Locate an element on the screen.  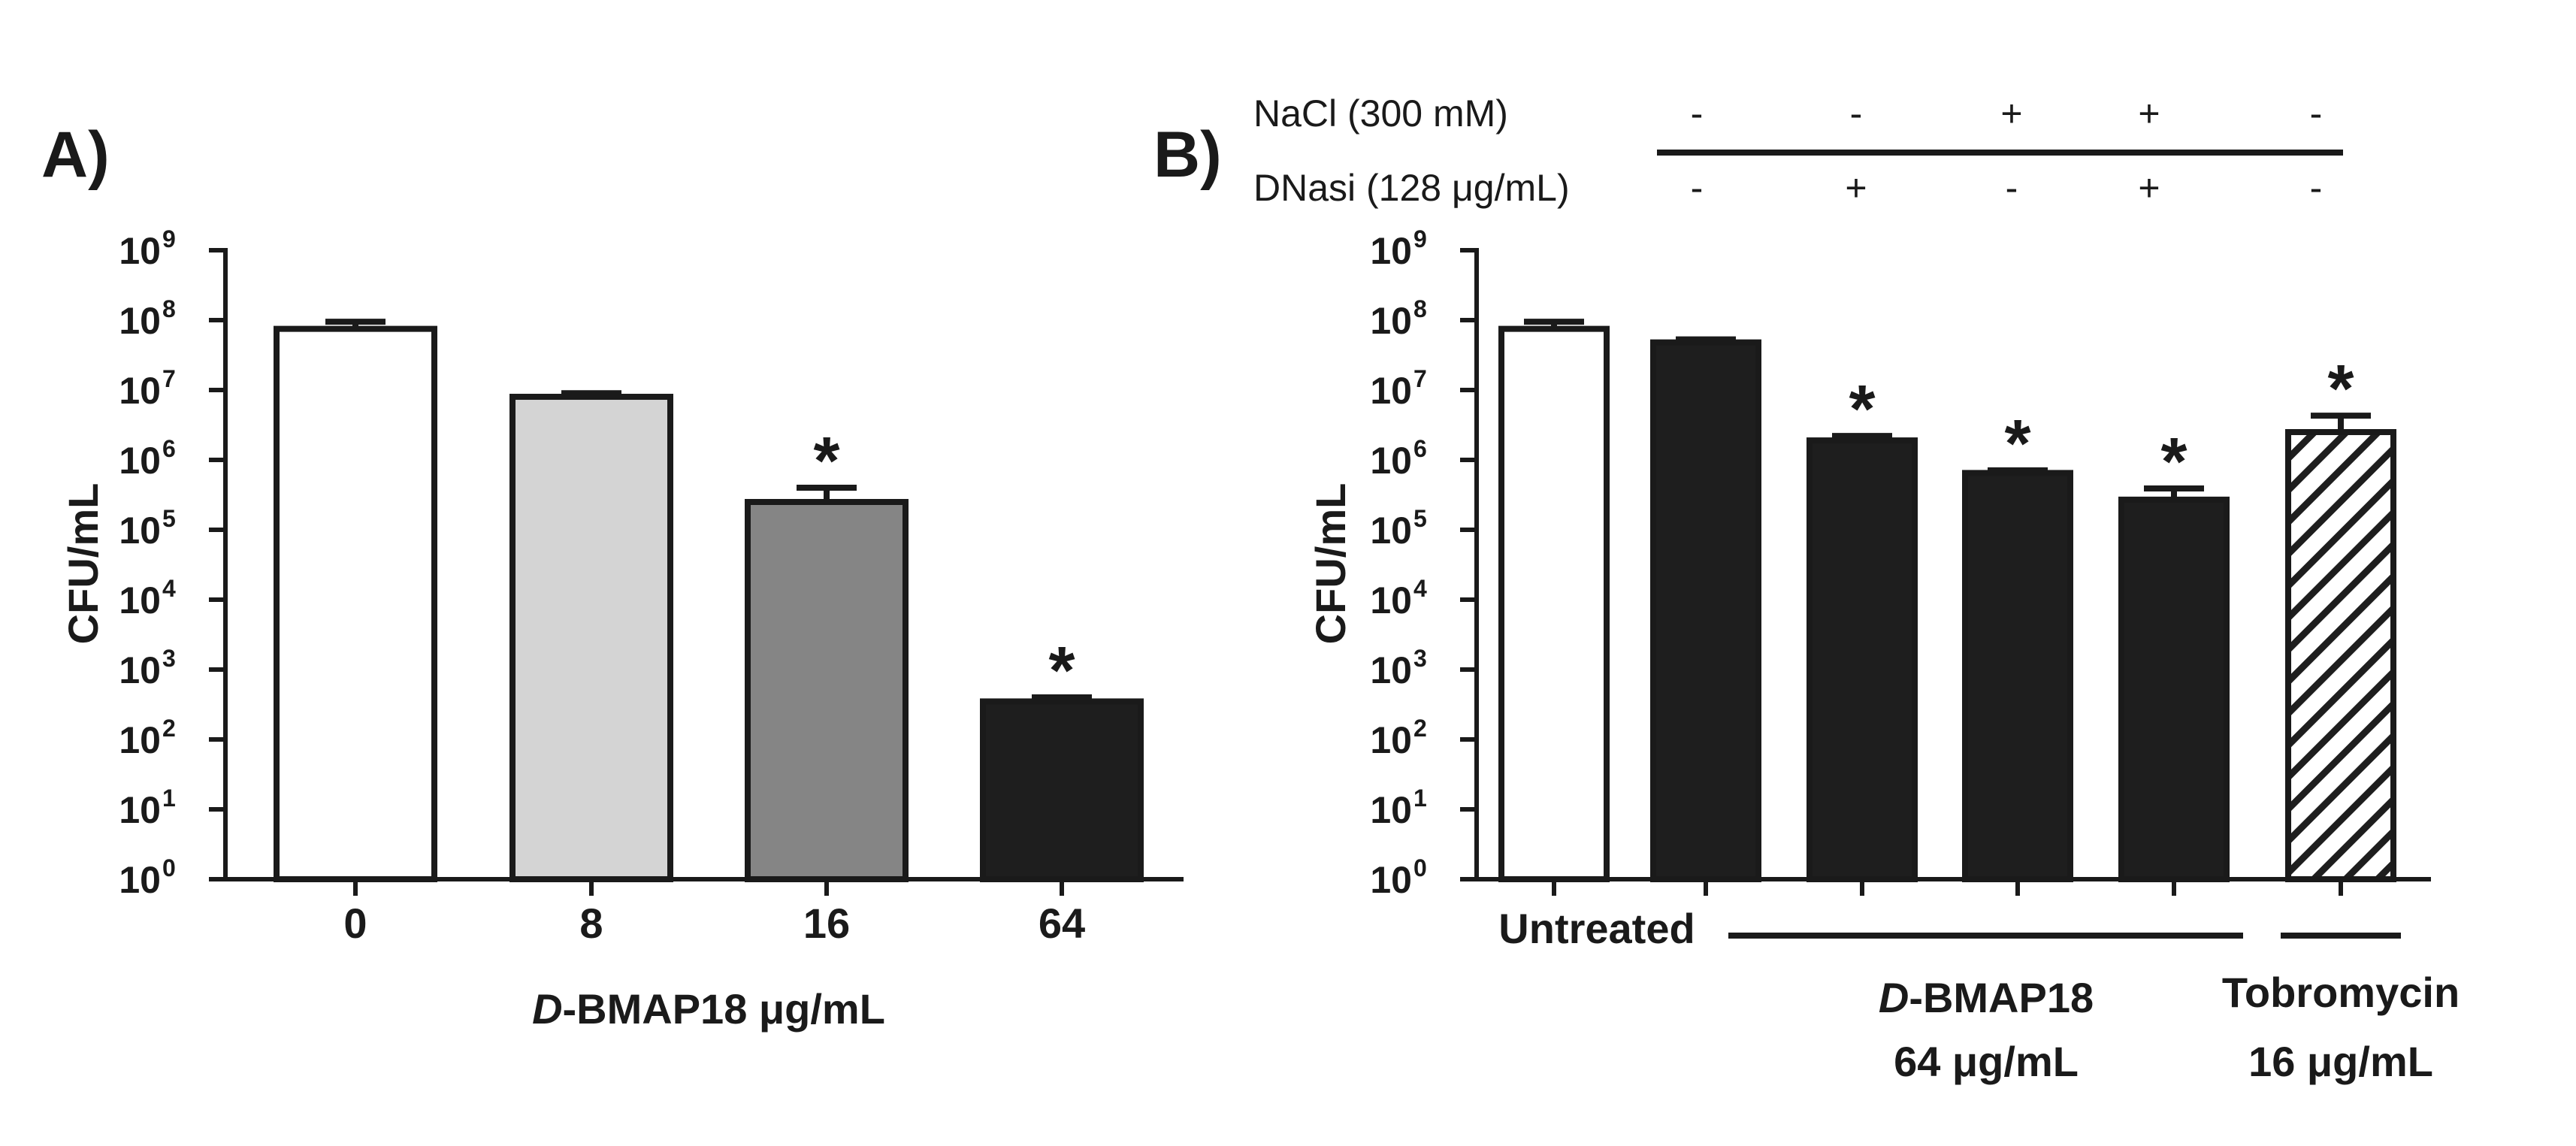
panel-a-y-tick-exponent: 8 is located at coordinates (169, 308).